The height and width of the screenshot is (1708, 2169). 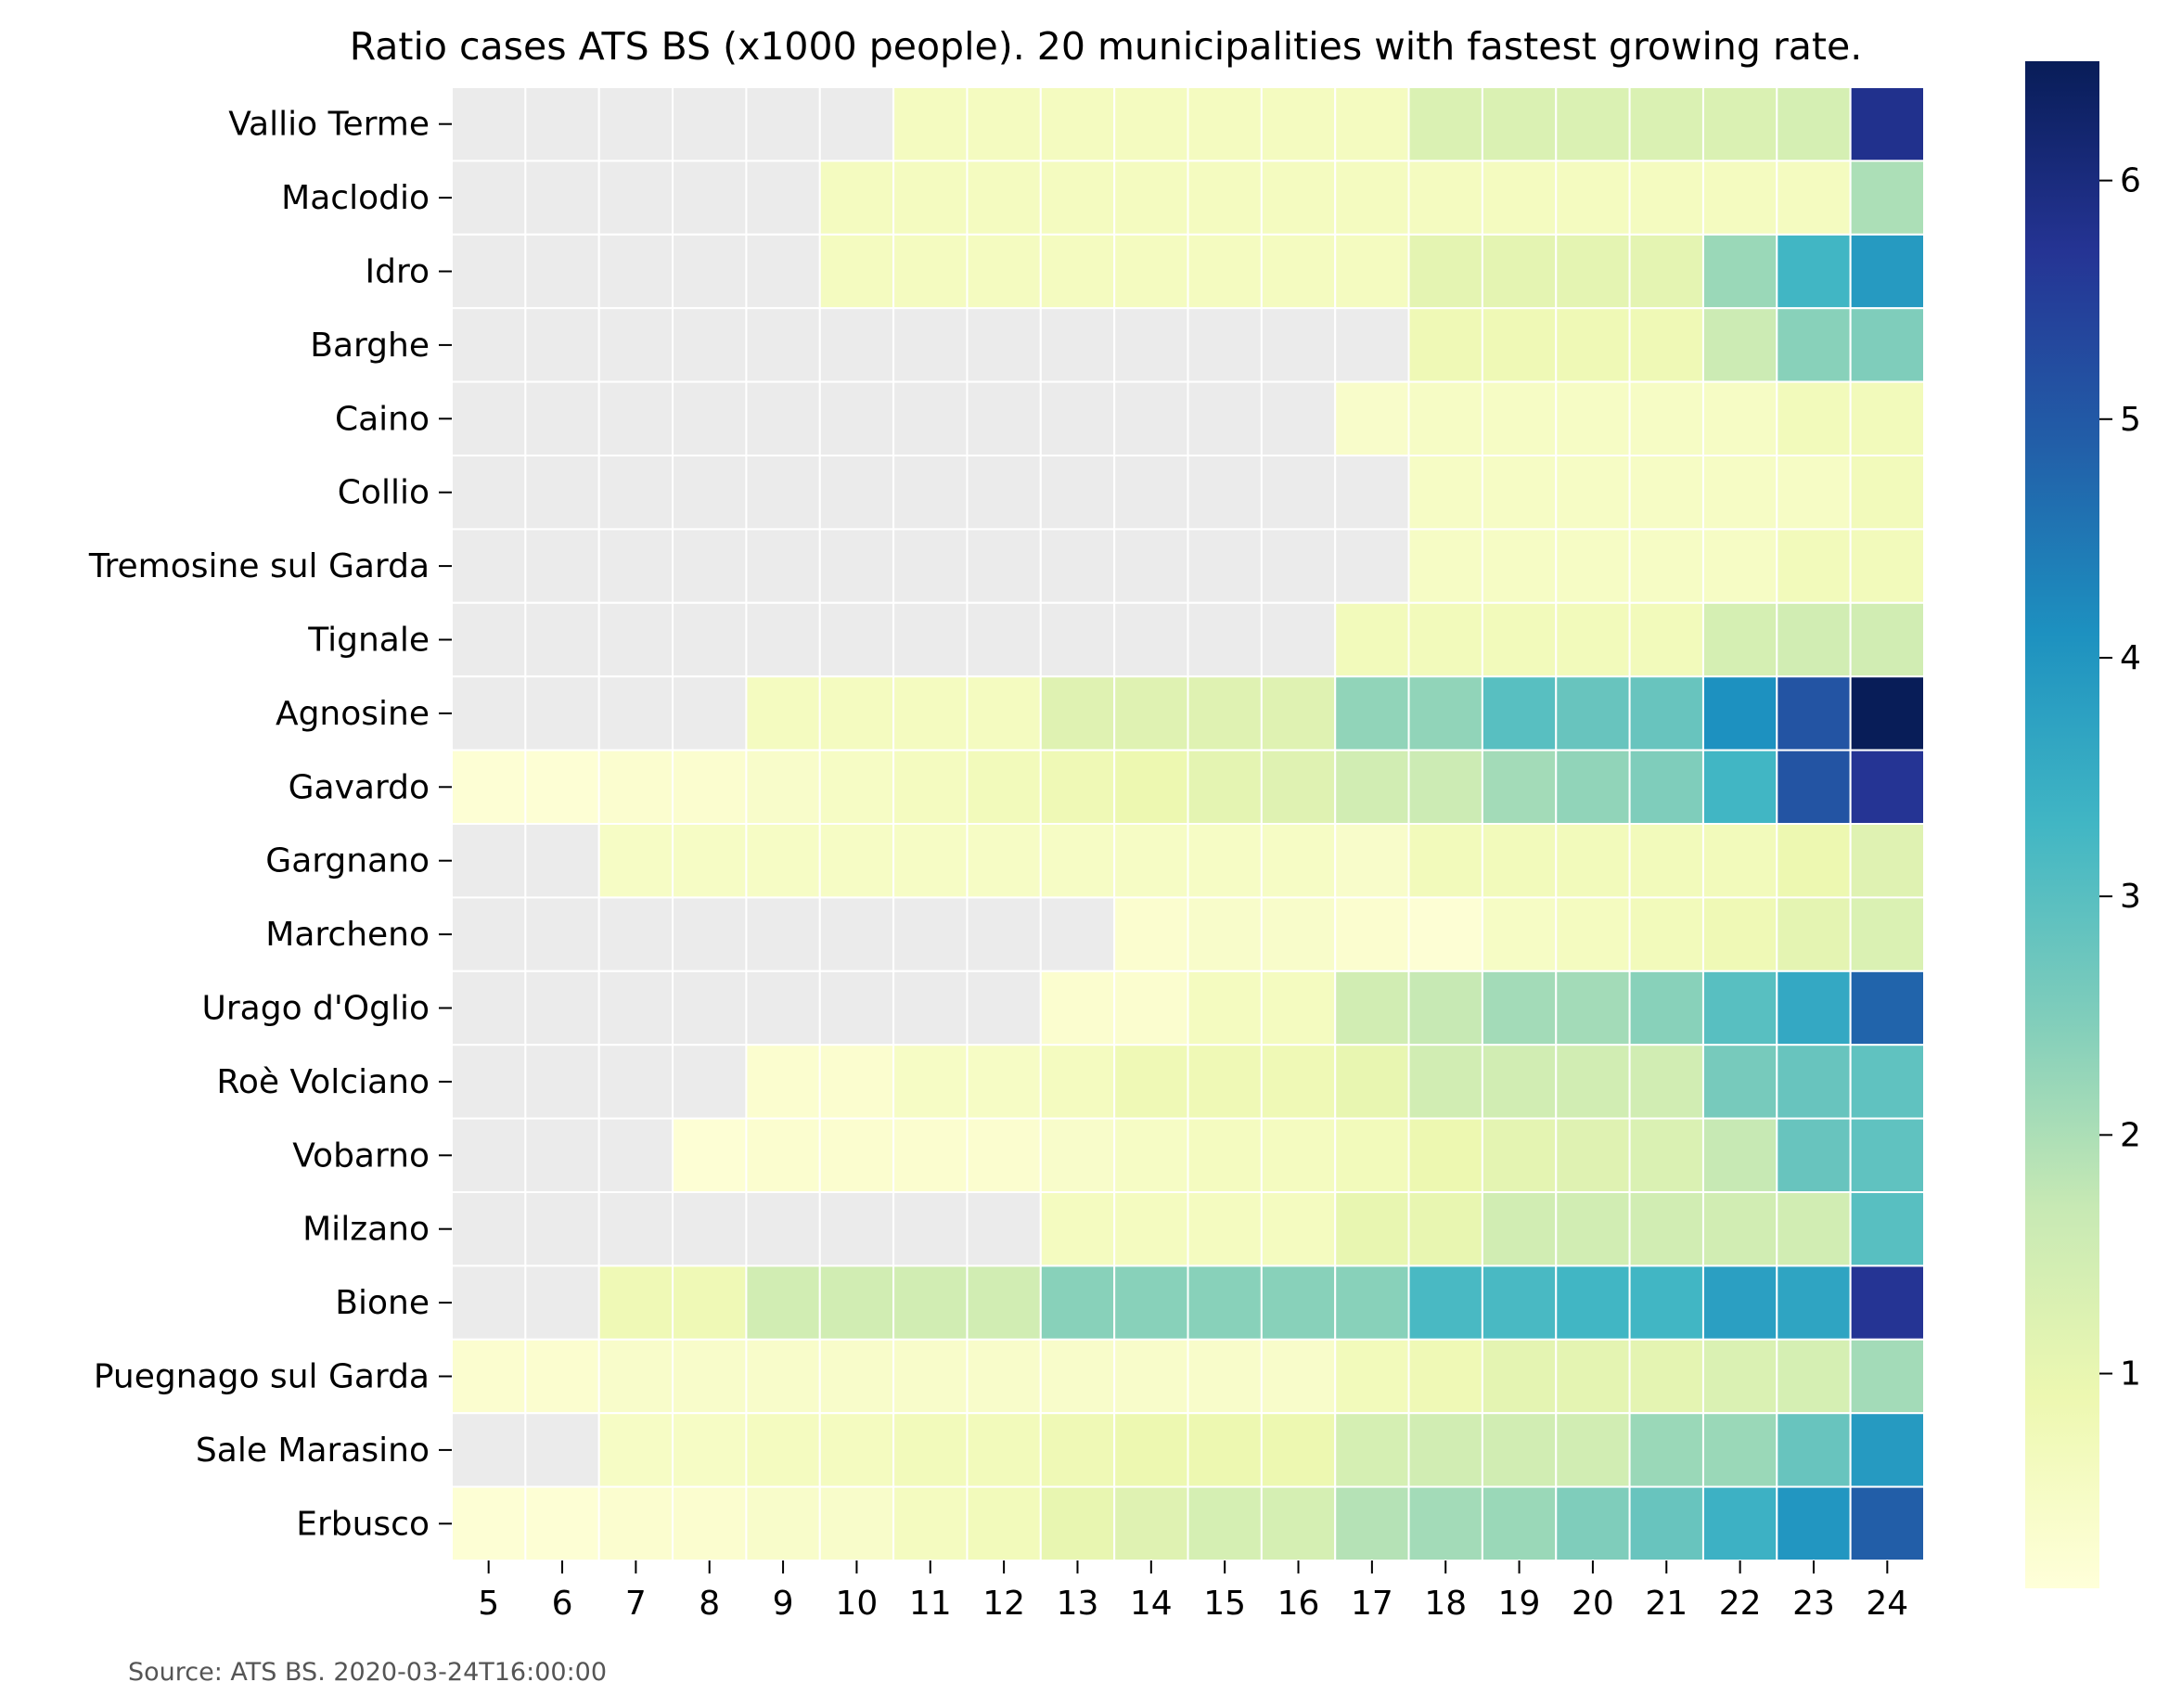 What do you see at coordinates (636, 1604) in the screenshot?
I see `x-tick-label: 7` at bounding box center [636, 1604].